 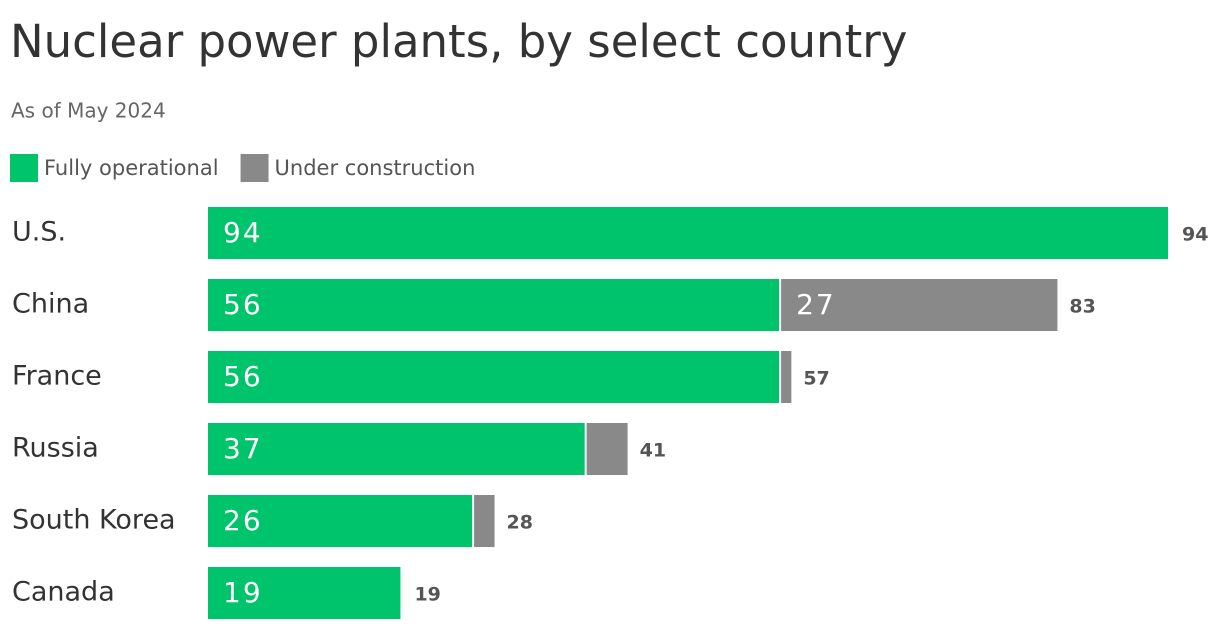 I want to click on category-label: Canada, so click(x=63, y=592).